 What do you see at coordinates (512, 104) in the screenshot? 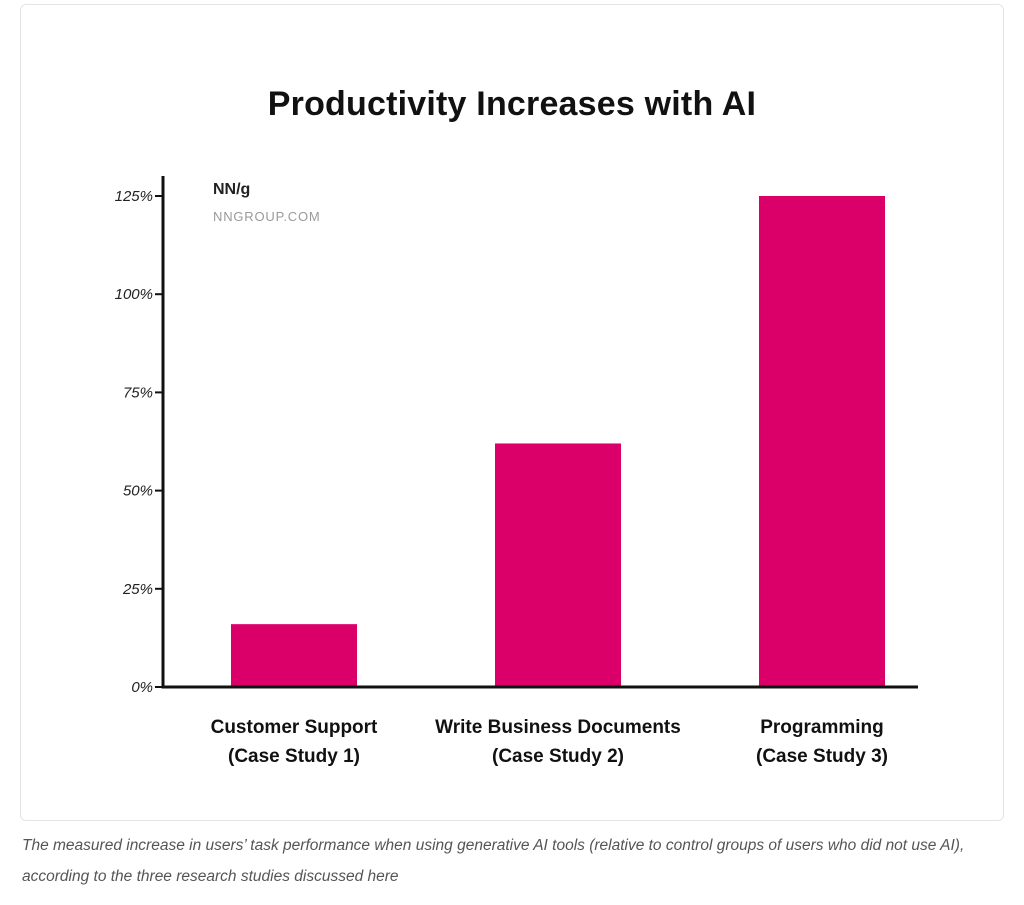
I see `chart-title: Productivity Increases with AI` at bounding box center [512, 104].